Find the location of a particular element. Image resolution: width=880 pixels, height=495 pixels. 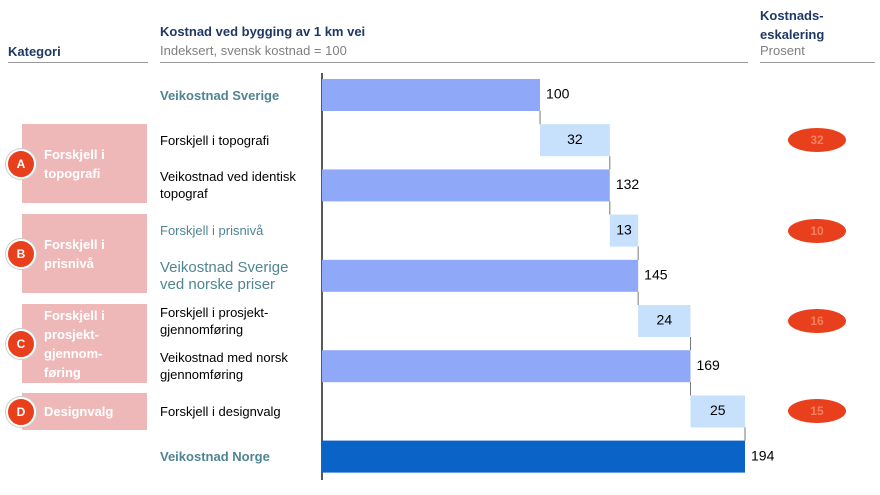

row-label: Veikostnad Norge is located at coordinates (215, 457).